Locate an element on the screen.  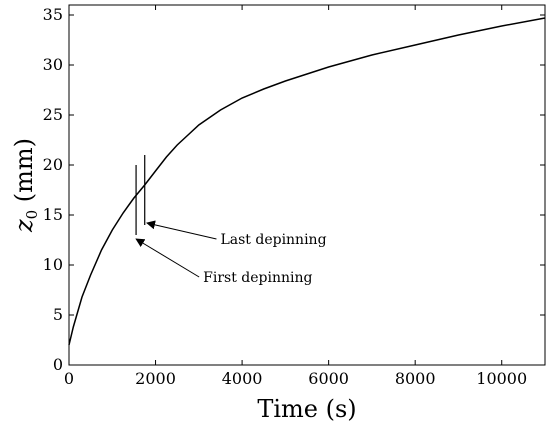
y-axis-title-unit: (mm) is located at coordinates (24, 174).